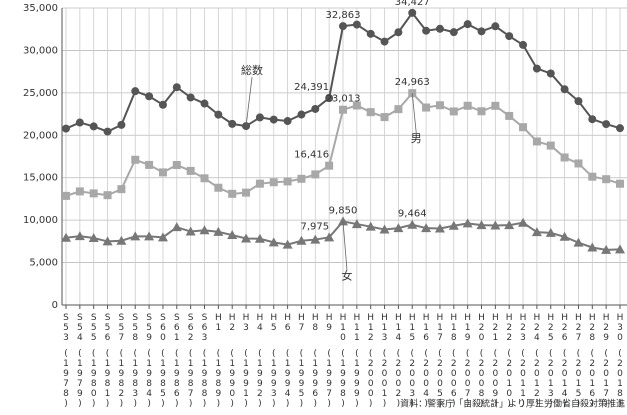 The width and height of the screenshot is (627, 415). What do you see at coordinates (385, 379) in the screenshot?
I see `x-tick-sublabel: (2001)` at bounding box center [385, 379].